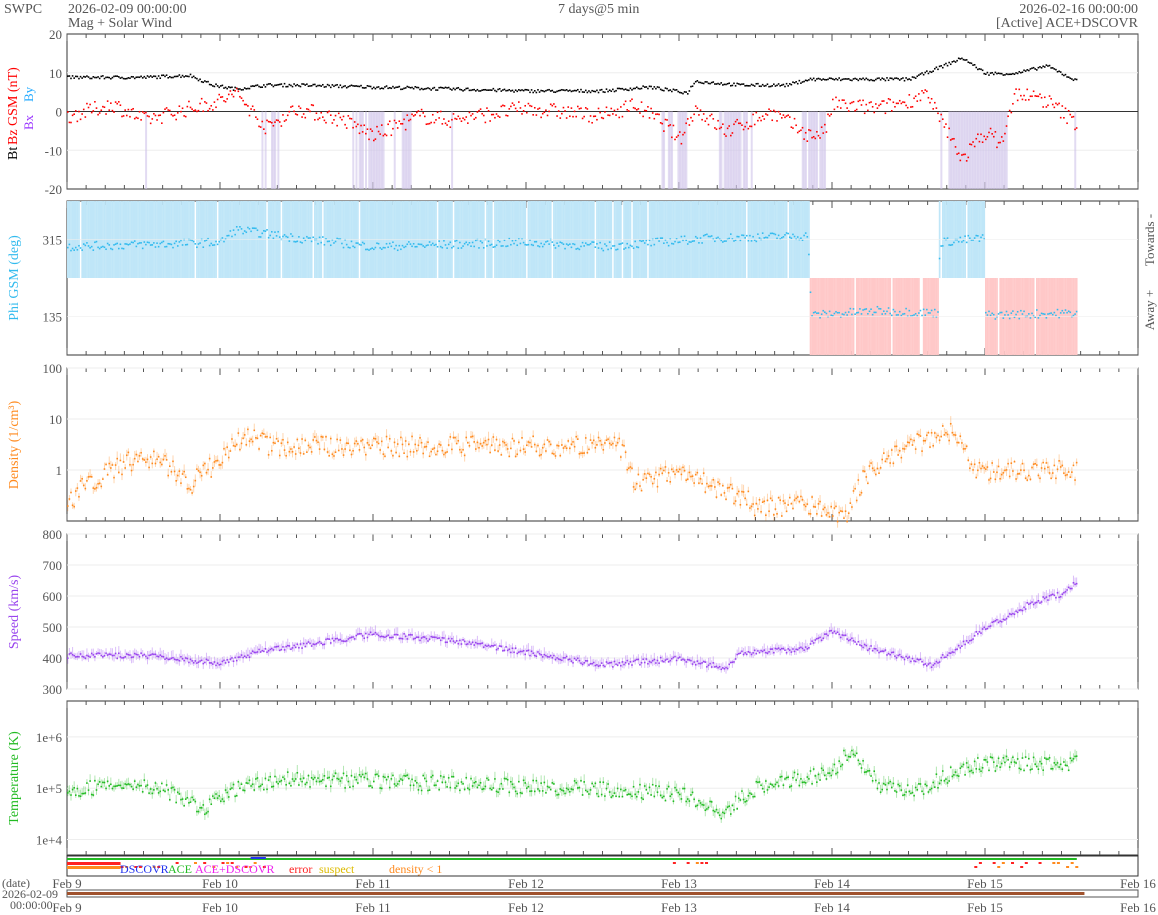  What do you see at coordinates (14, 444) in the screenshot?
I see `density-axis-label: Density (1/cm³)` at bounding box center [14, 444].